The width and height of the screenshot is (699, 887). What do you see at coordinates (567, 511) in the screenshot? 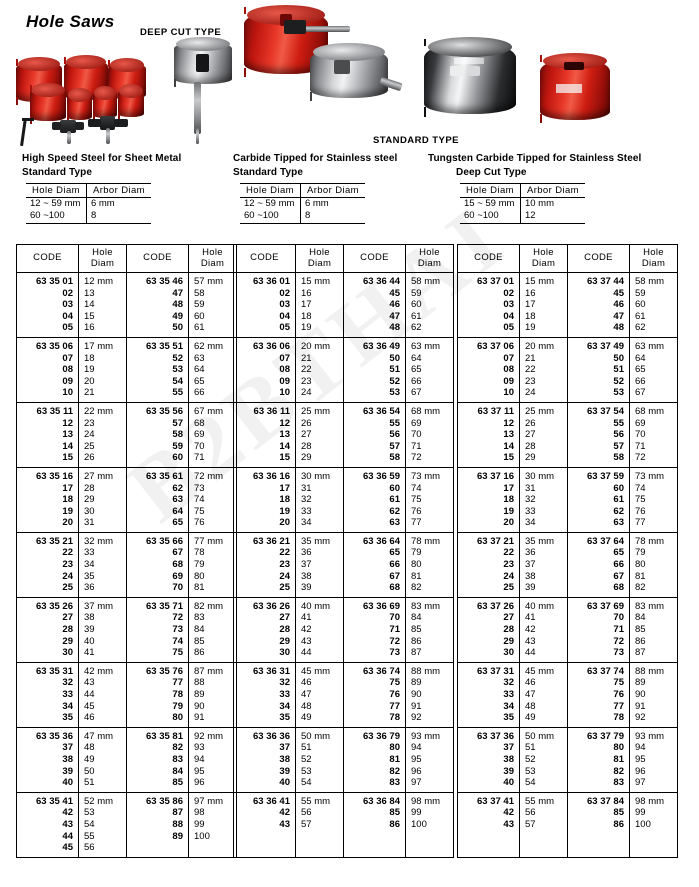
I see `table-row: 19 33 62 76` at bounding box center [567, 511].